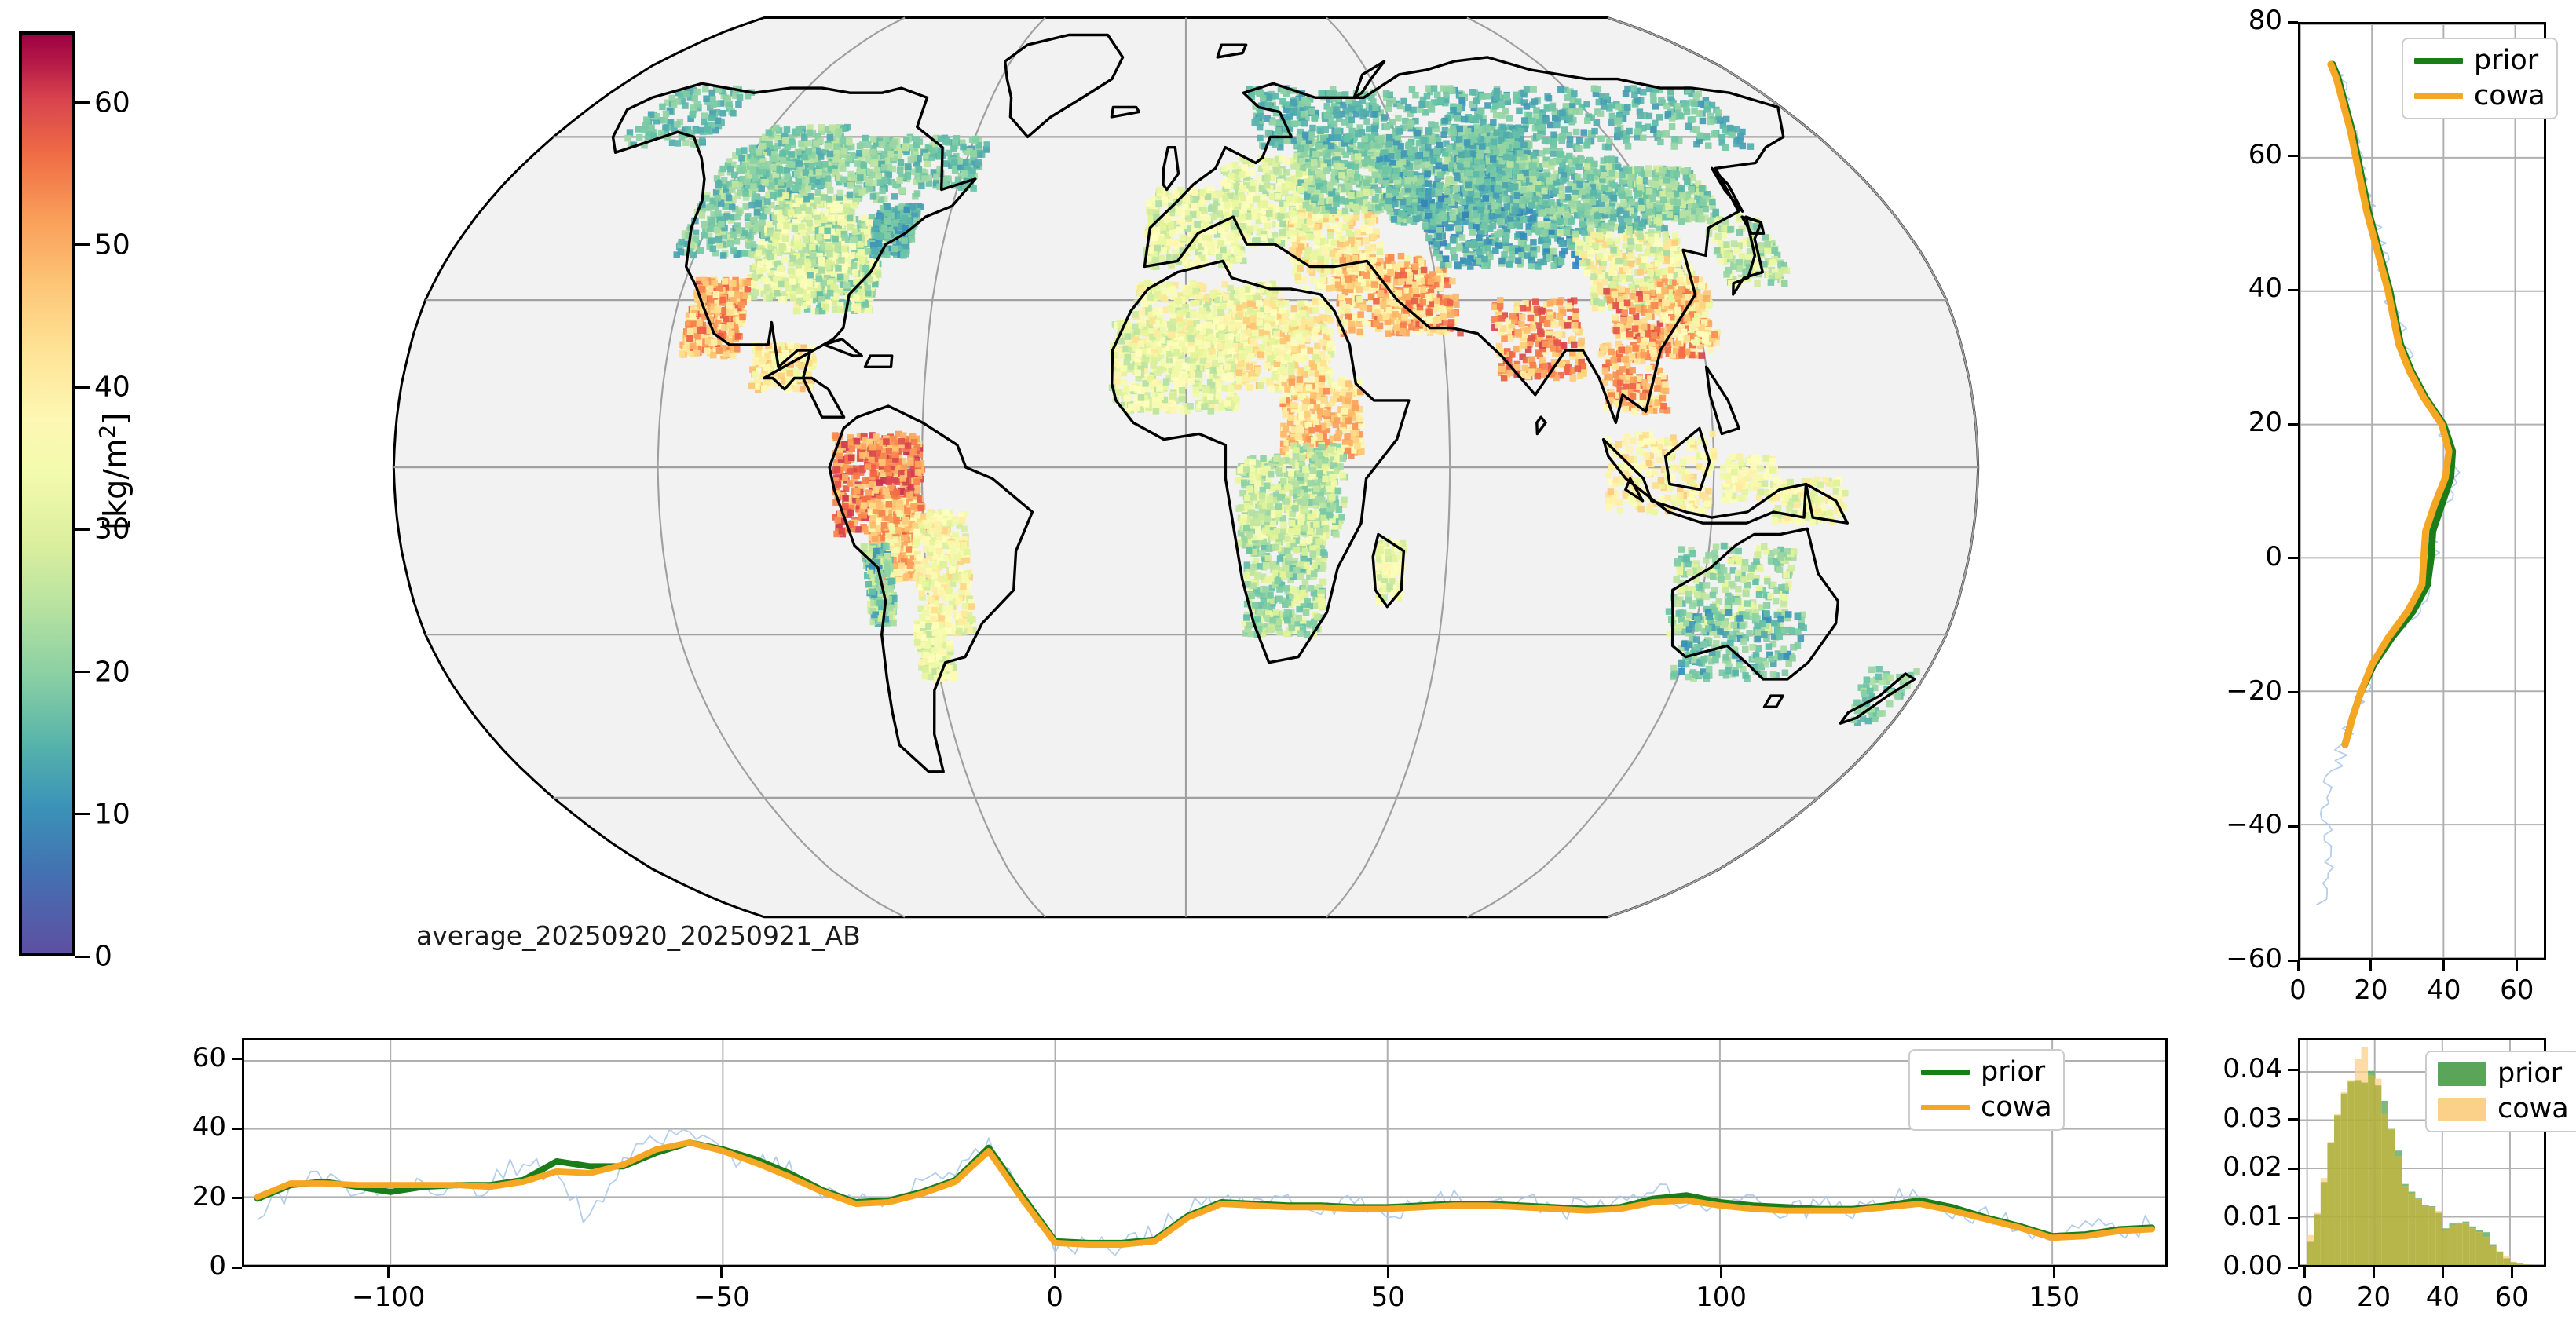 This screenshot has width=2576, height=1331. Describe the element at coordinates (103, 956) in the screenshot. I see `colorbar-tick-label: 0` at that location.